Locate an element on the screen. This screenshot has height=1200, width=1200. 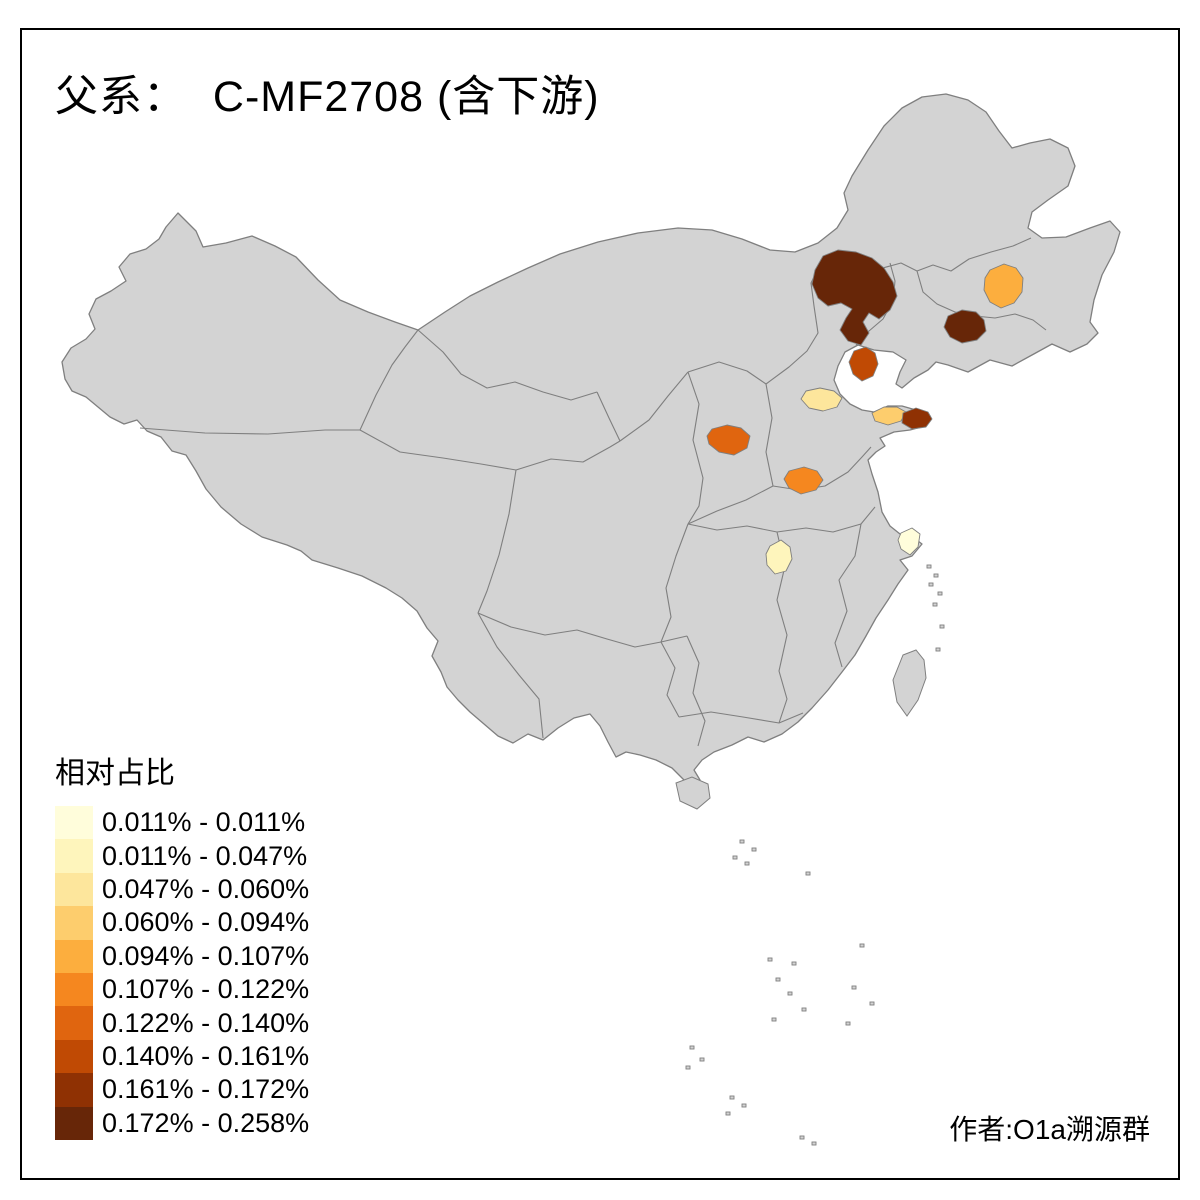
highlighted-regions is located at coordinates (865, 412).